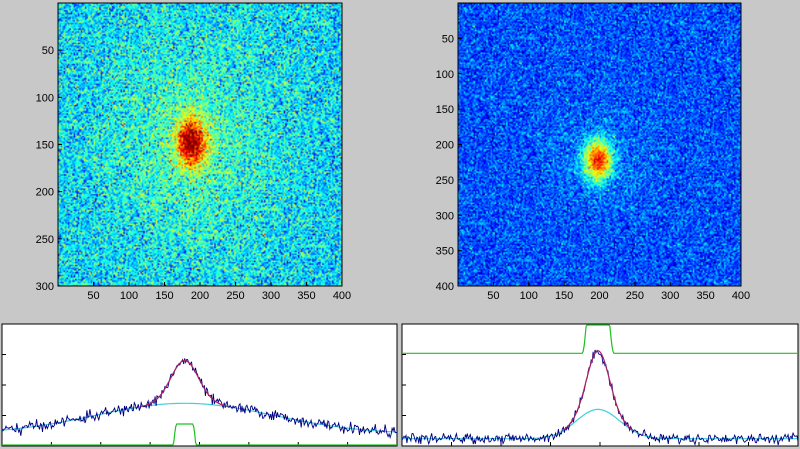 Image resolution: width=800 pixels, height=449 pixels. I want to click on profile-plot-left-lines, so click(199, 400).